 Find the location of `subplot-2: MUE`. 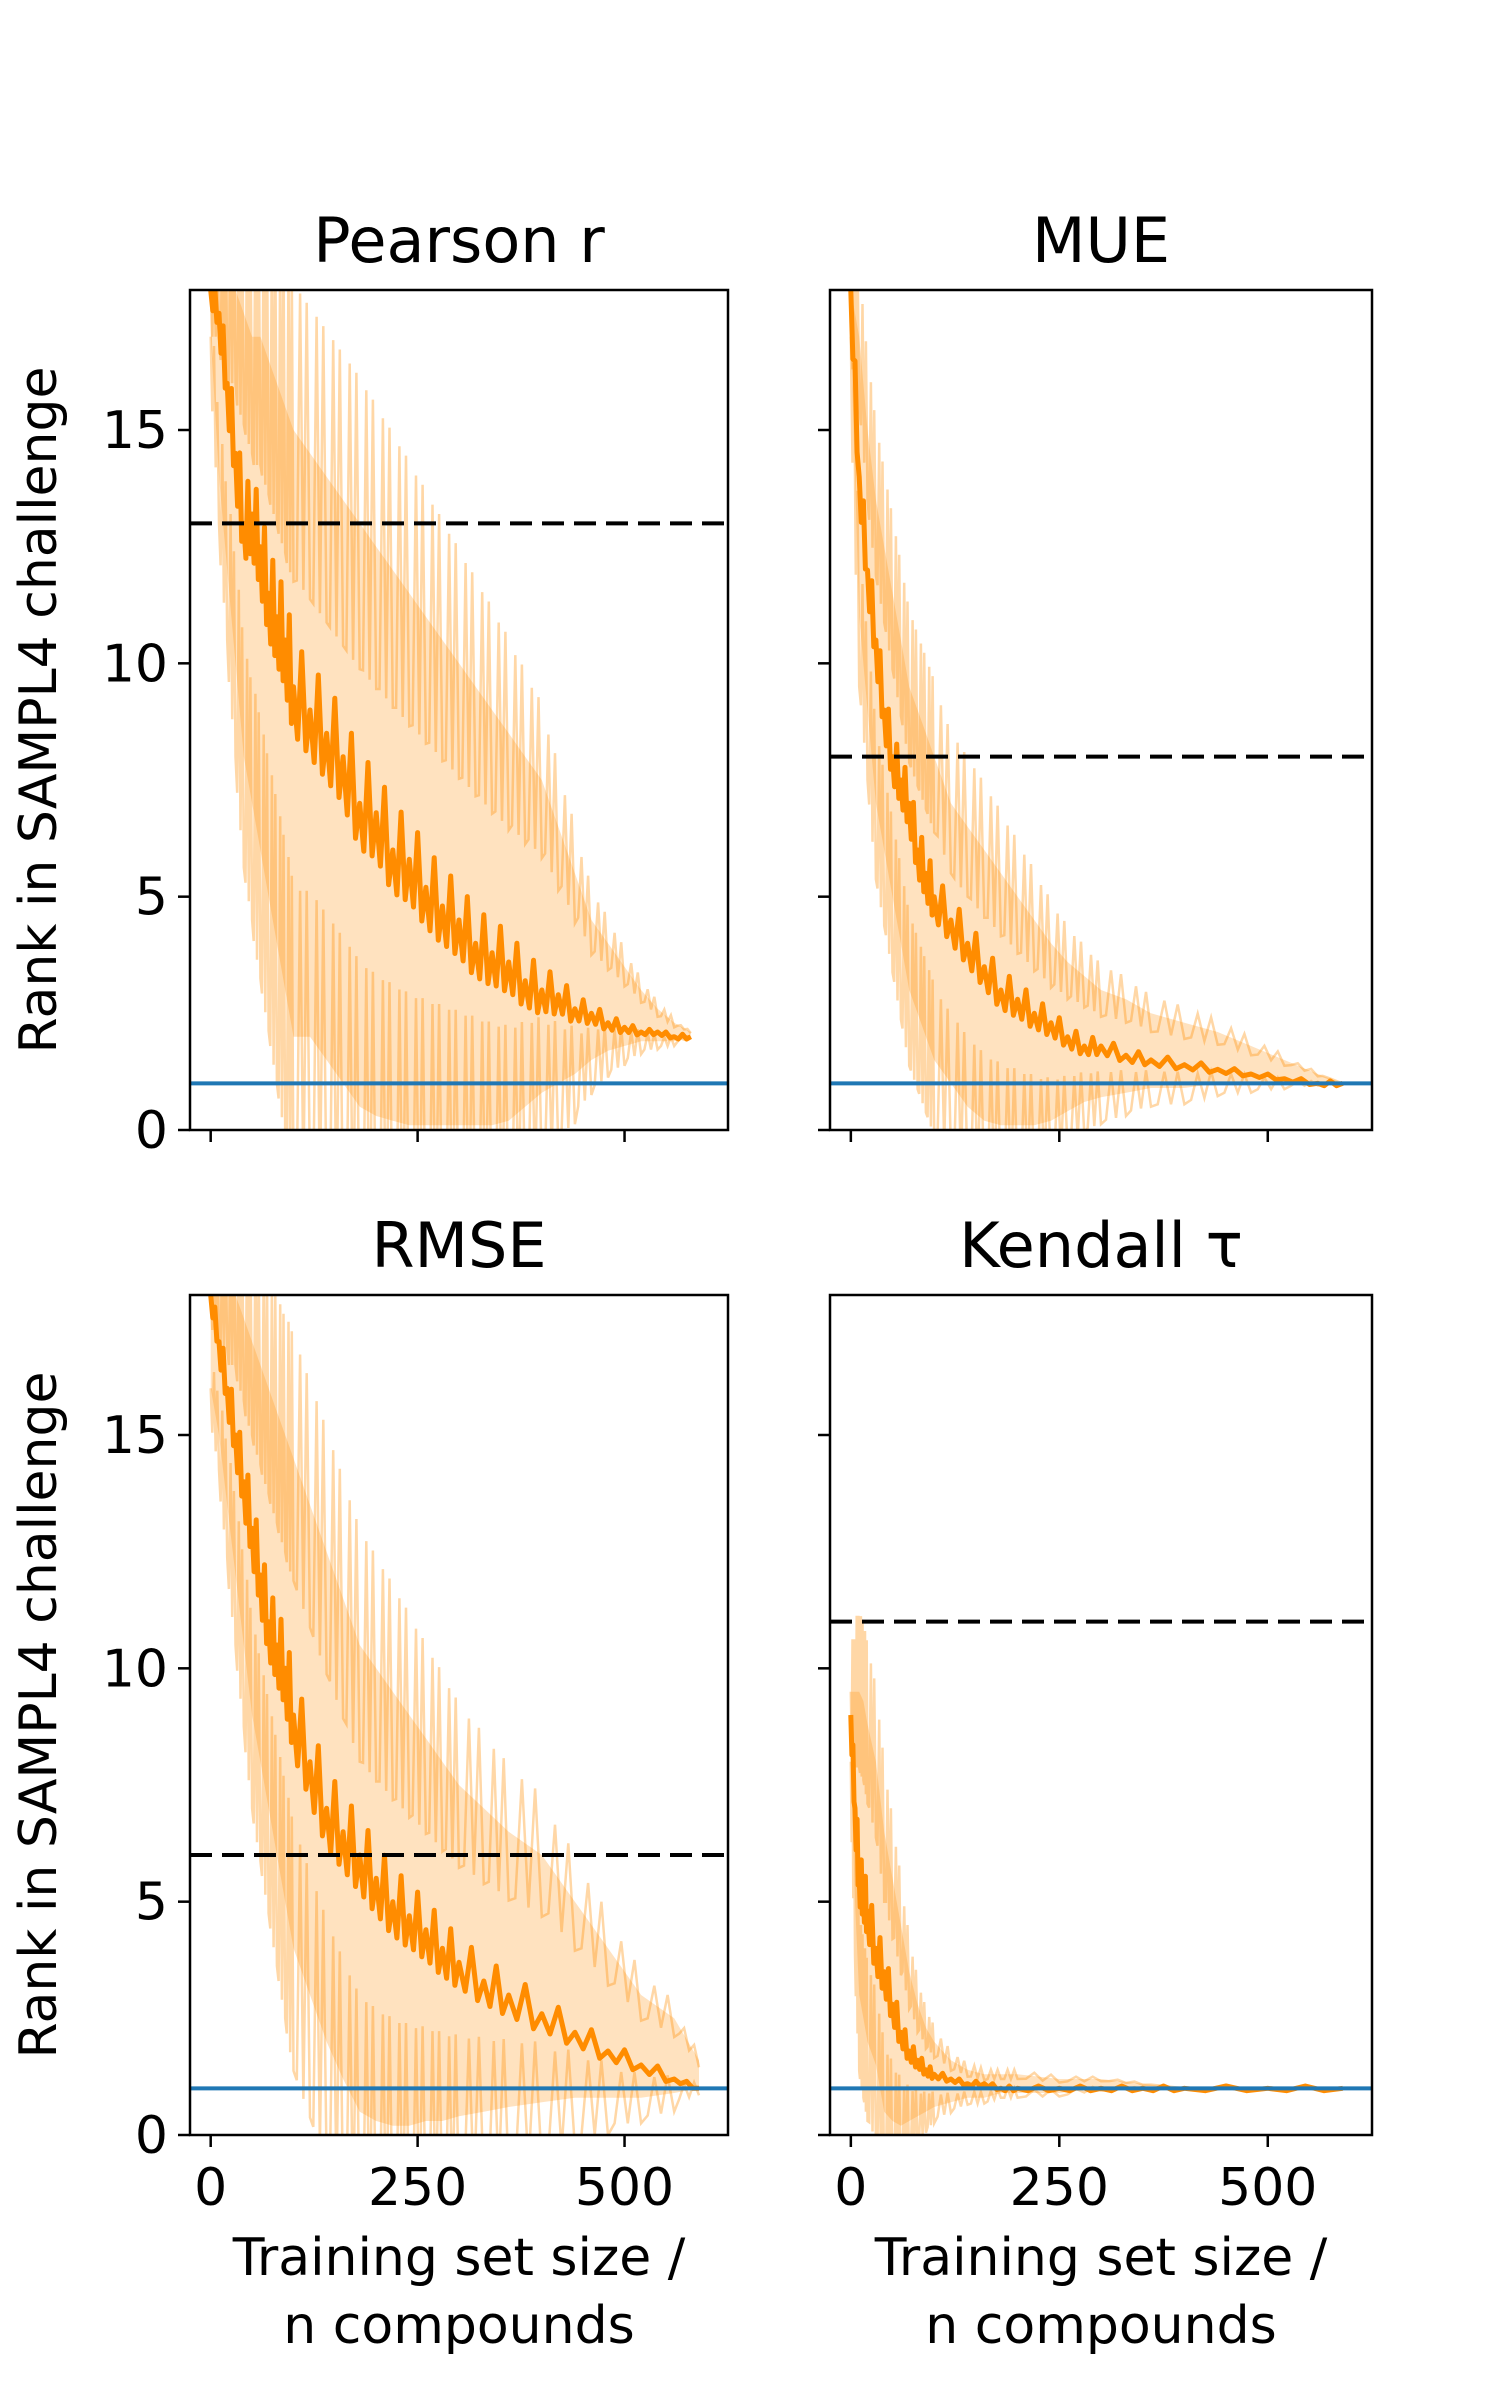

subplot-2: MUE is located at coordinates (1096, 673).